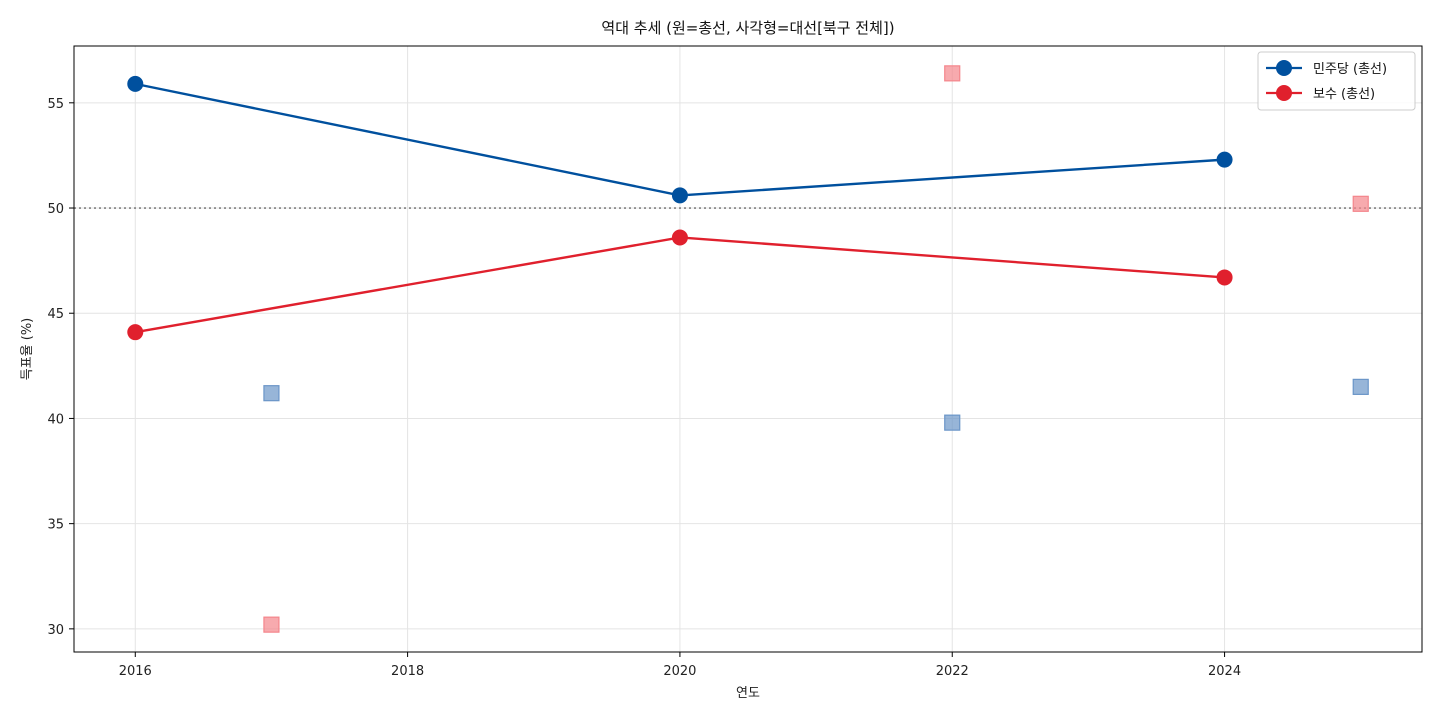 The height and width of the screenshot is (720, 1440). Describe the element at coordinates (55, 419) in the screenshot. I see `y-tick-label: 40` at that location.